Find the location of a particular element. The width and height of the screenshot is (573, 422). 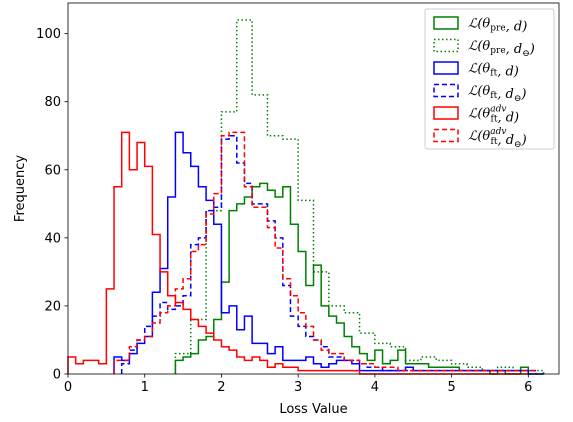

x-tick-label: 3 is located at coordinates (298, 387).